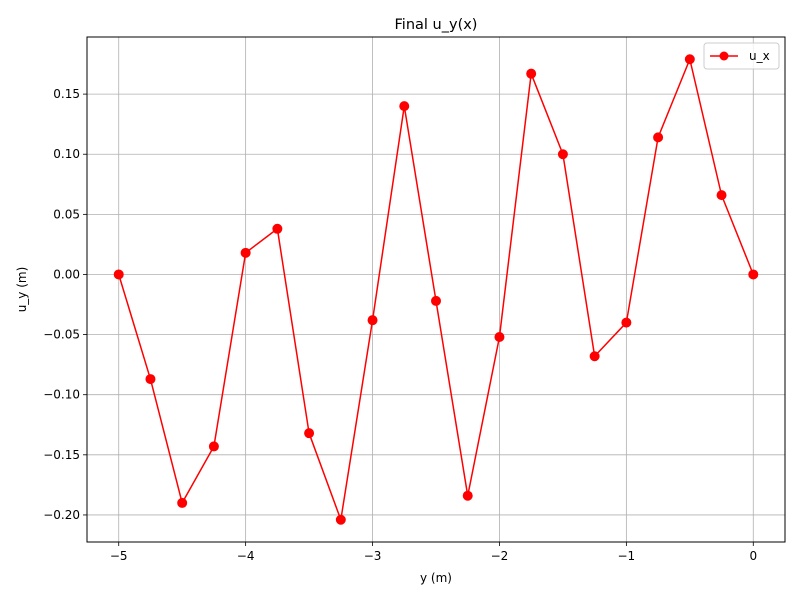 The width and height of the screenshot is (800, 600). I want to click on y-tick-label: −0.10, so click(61, 395).